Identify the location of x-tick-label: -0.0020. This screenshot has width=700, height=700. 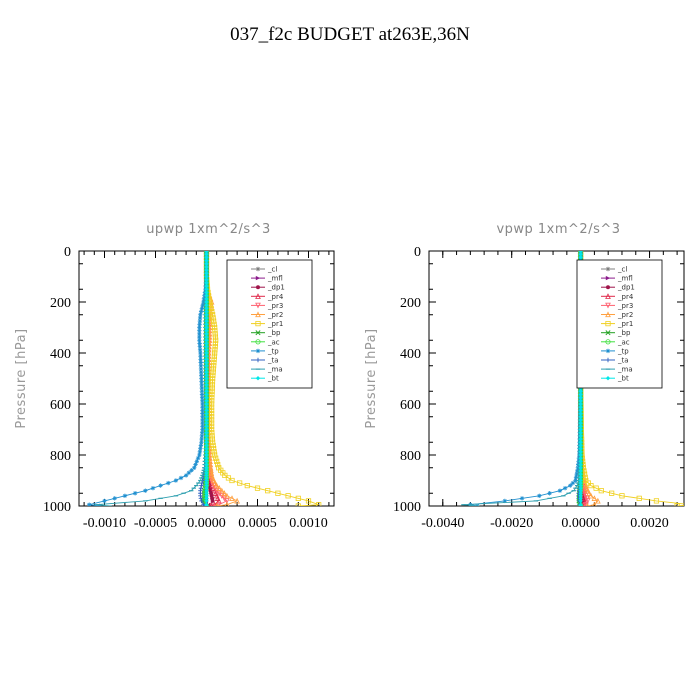
(511, 523).